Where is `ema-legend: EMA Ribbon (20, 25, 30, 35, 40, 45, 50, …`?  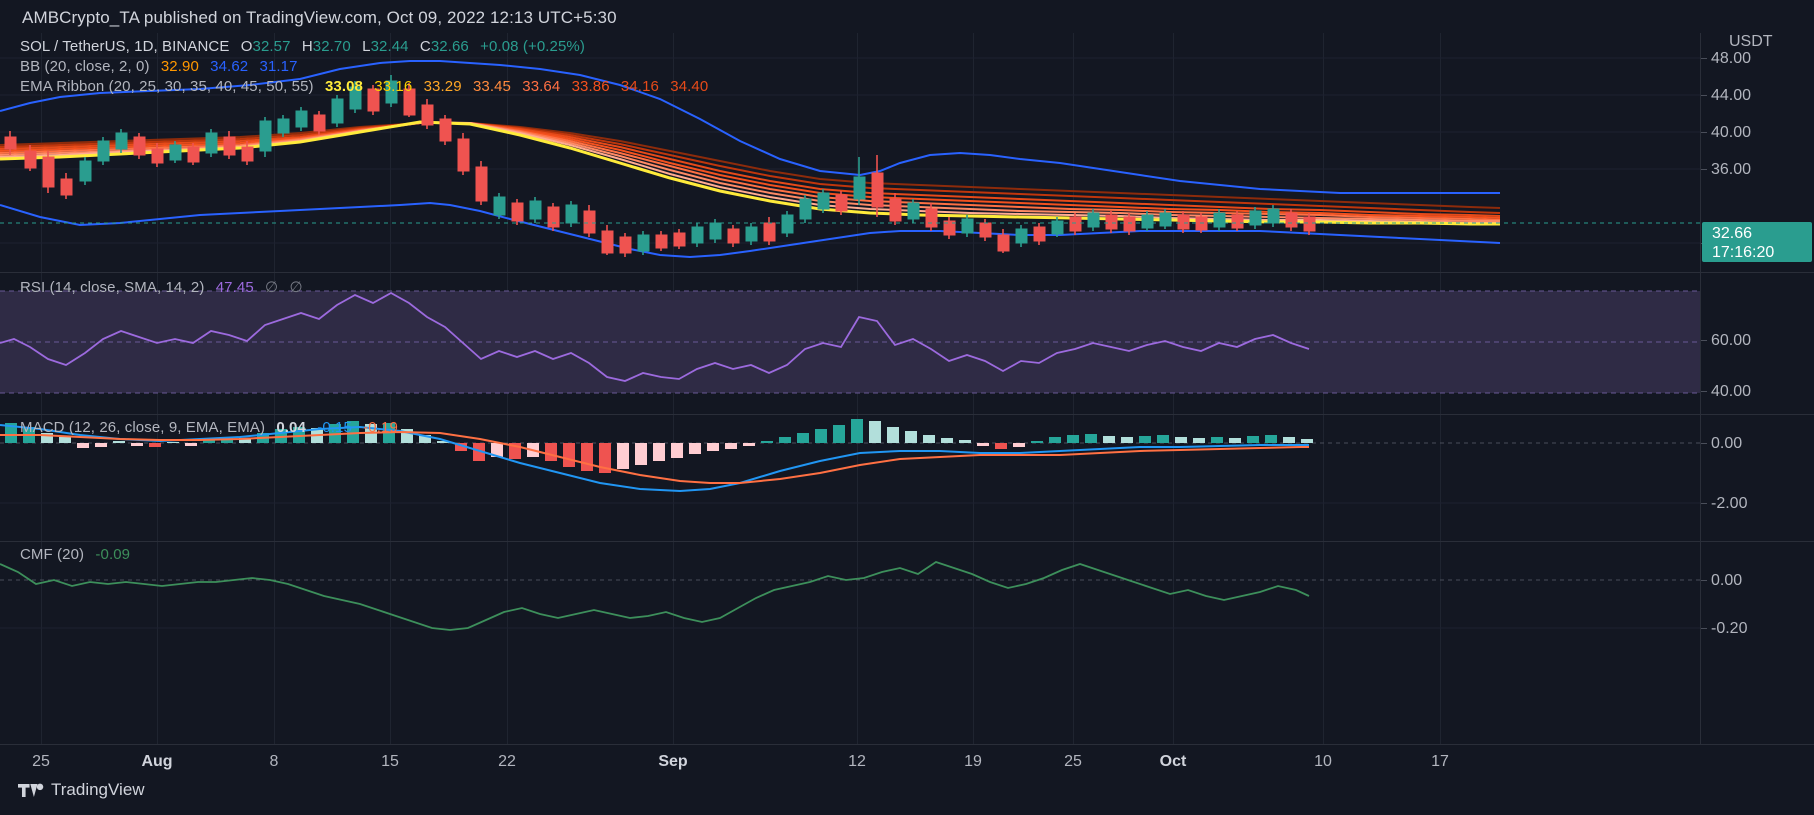
ema-legend: EMA Ribbon (20, 25, 30, 35, 40, 45, 50, … is located at coordinates (367, 86).